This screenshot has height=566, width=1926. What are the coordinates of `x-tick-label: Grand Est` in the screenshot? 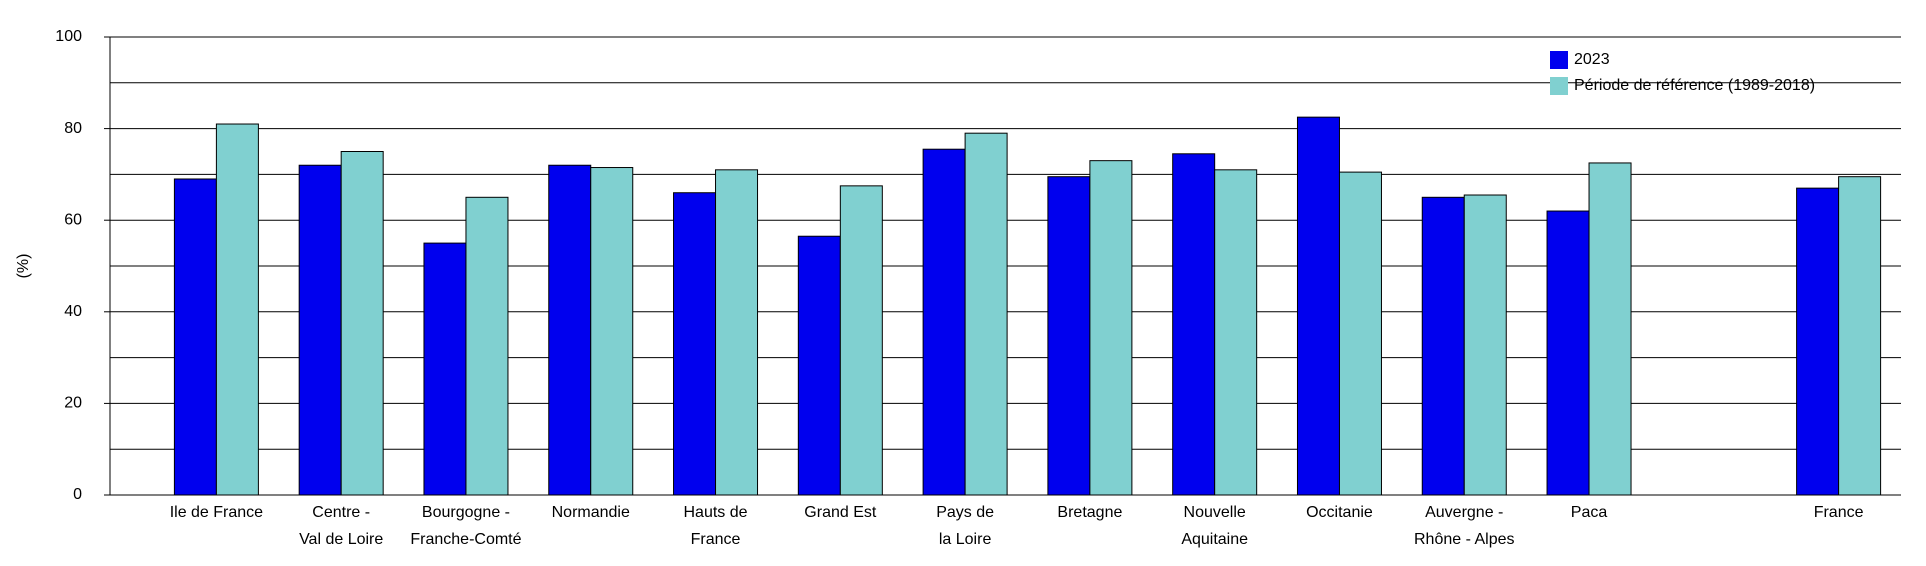 It's located at (840, 512).